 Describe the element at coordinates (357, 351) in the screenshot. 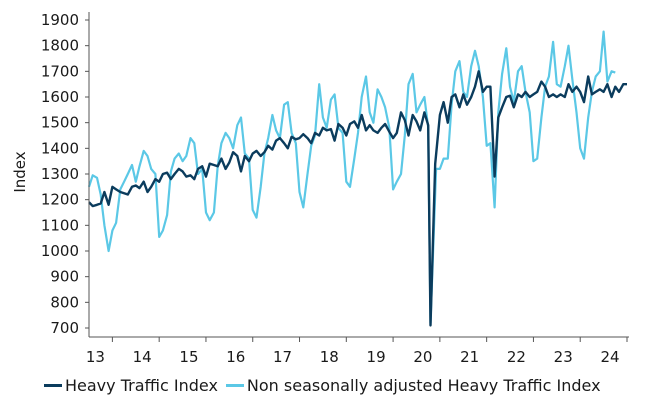

I see `x-axis-ticks: 13 14 15 16 17 18 19 20 21 22 23 24` at that location.